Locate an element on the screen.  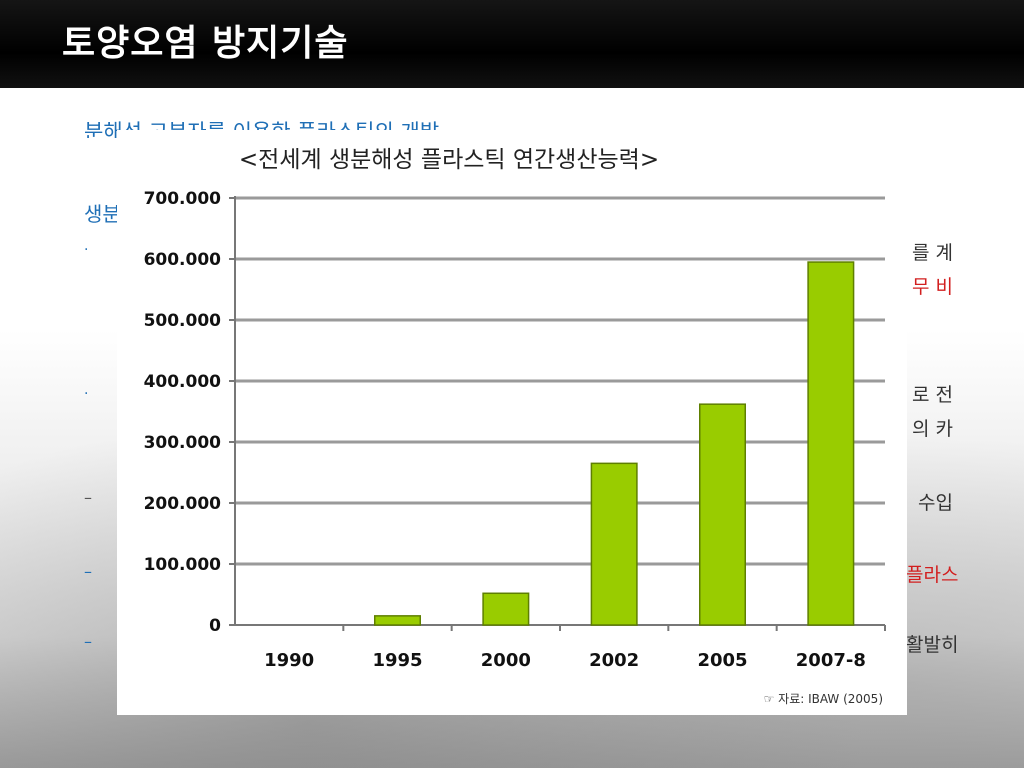
y-tick-label: 100.000 is located at coordinates (183, 565).